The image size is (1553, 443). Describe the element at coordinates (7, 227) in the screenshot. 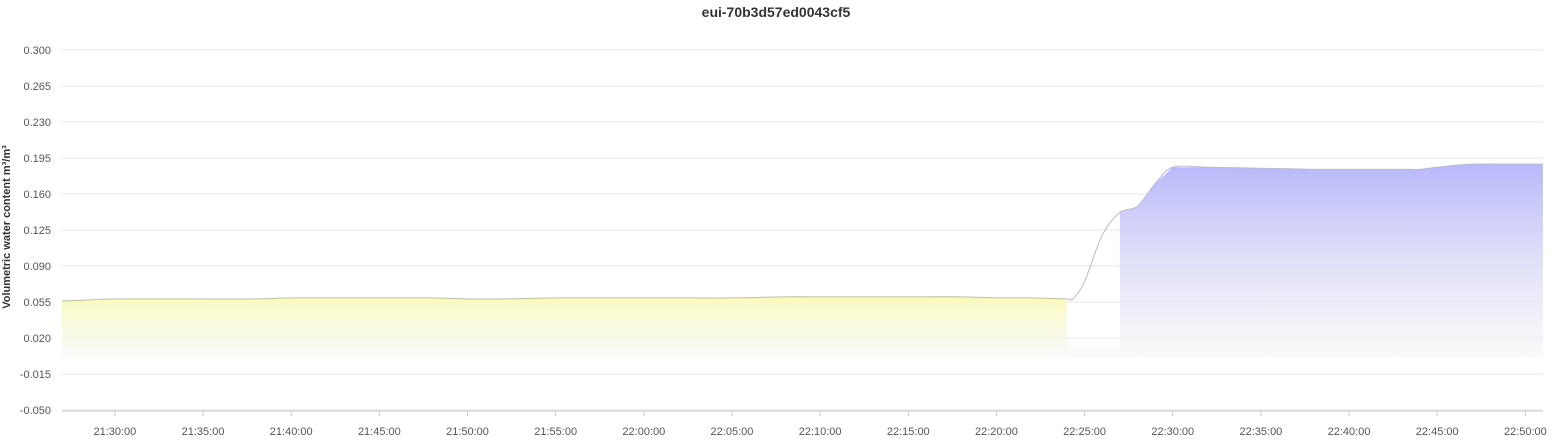

I see `y-axis-title: Volumetric water content m³/m³` at that location.